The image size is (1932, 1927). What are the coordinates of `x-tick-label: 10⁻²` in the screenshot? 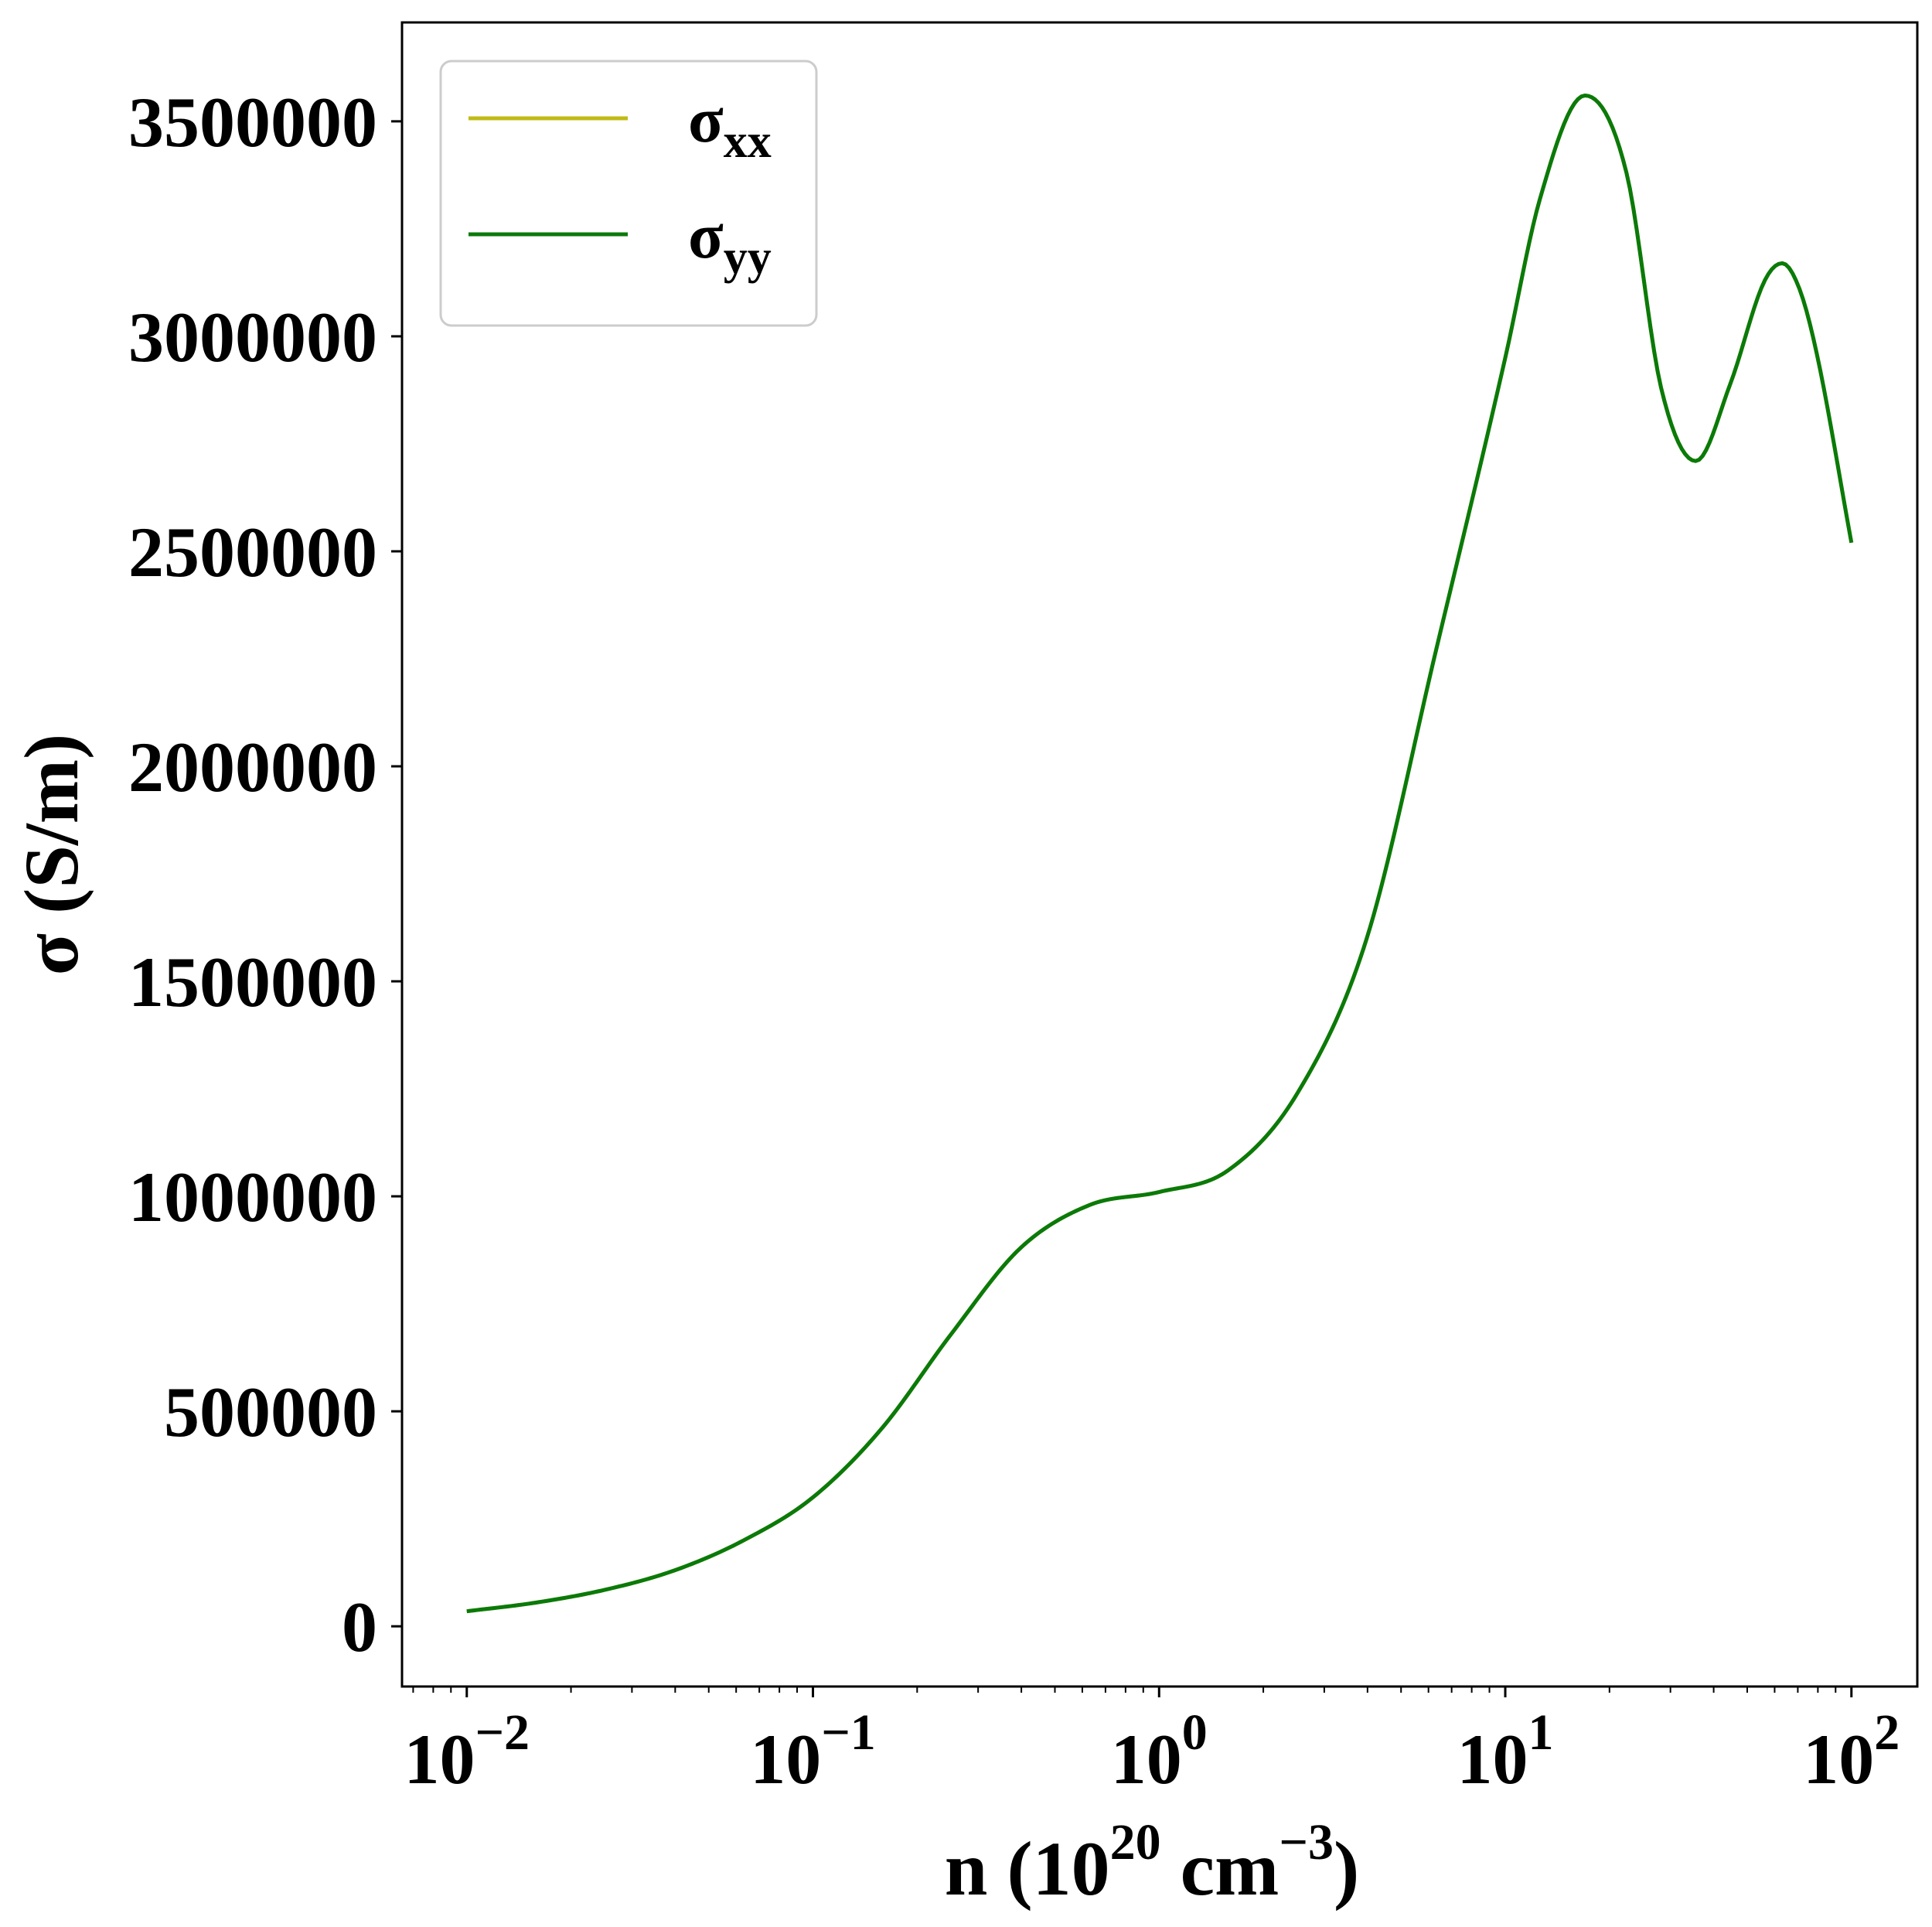 It's located at (467, 1751).